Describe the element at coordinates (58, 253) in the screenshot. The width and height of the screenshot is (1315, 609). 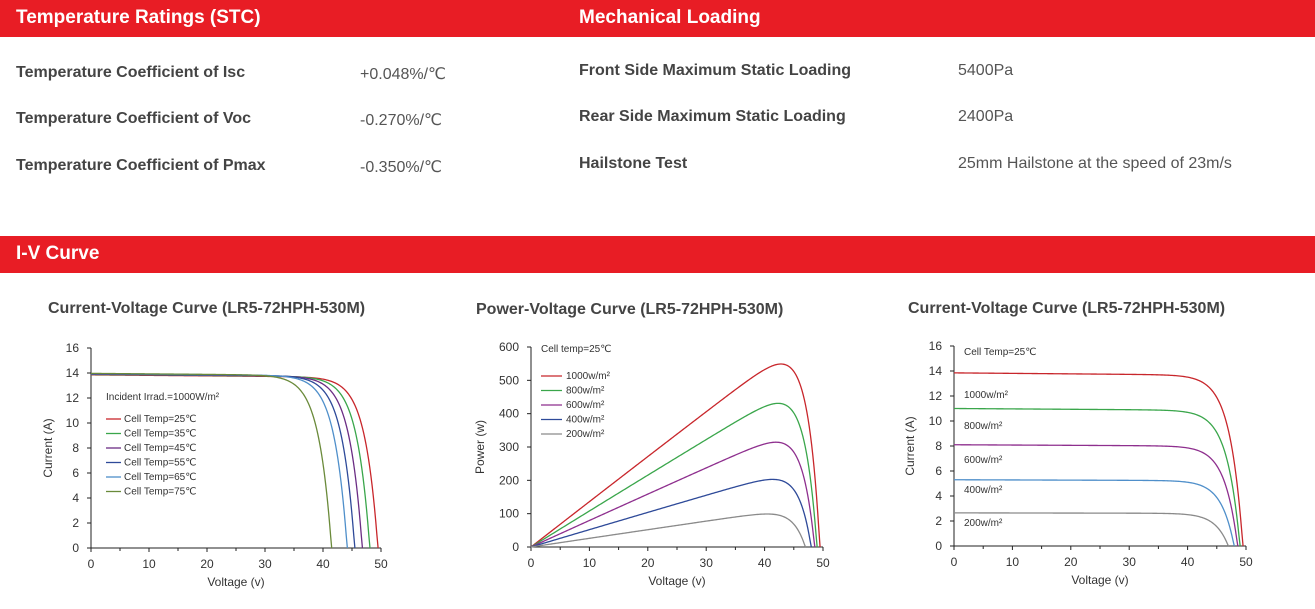
I see `iv-curve-section-title: I-V Curve` at that location.